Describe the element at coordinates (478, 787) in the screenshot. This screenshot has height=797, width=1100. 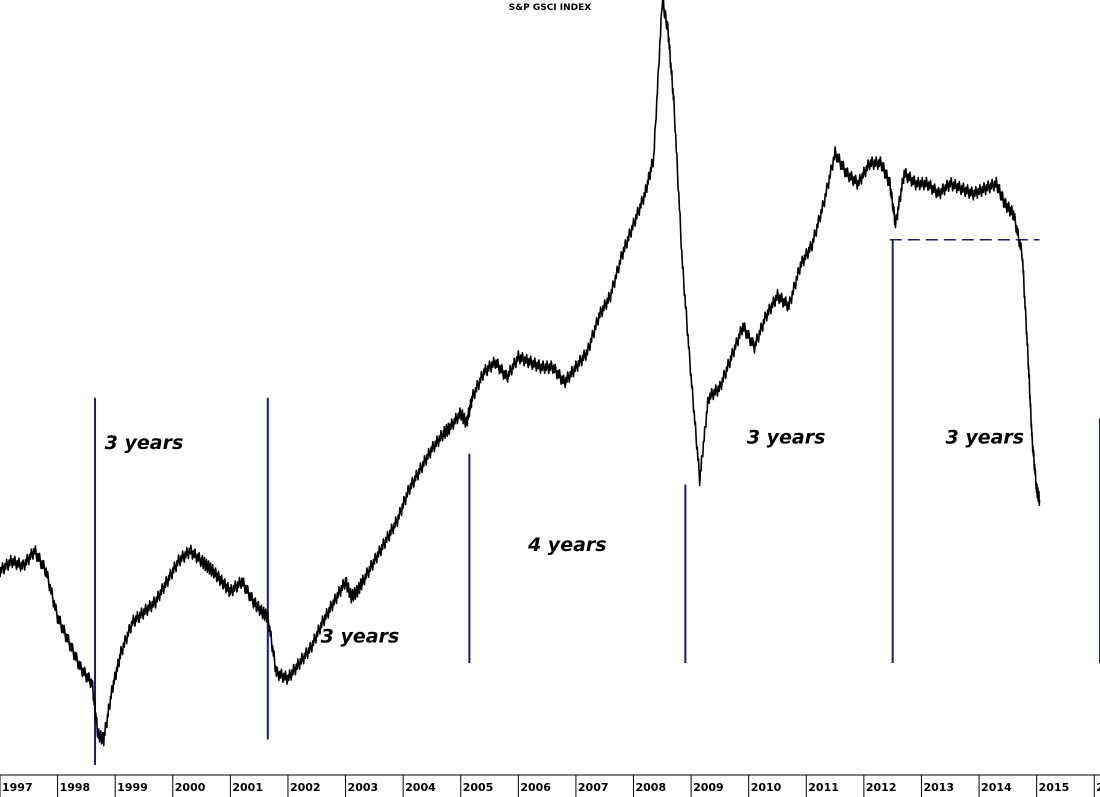
I see `x-tick-label-8: 2005` at that location.